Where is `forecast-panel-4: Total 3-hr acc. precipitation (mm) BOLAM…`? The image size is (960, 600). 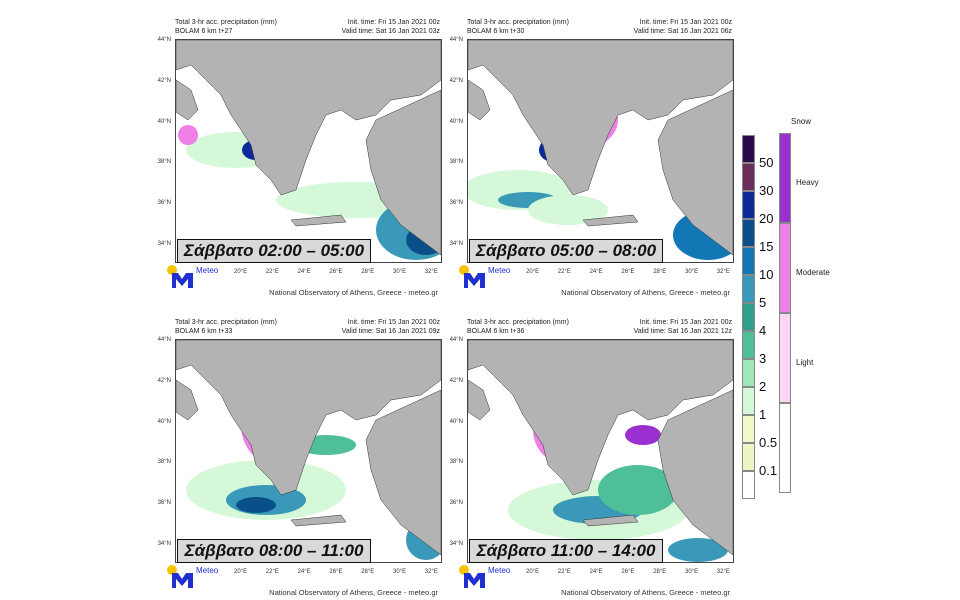
forecast-panel-4: Total 3-hr acc. precipitation (mm) BOLAM… is located at coordinates (598, 459).